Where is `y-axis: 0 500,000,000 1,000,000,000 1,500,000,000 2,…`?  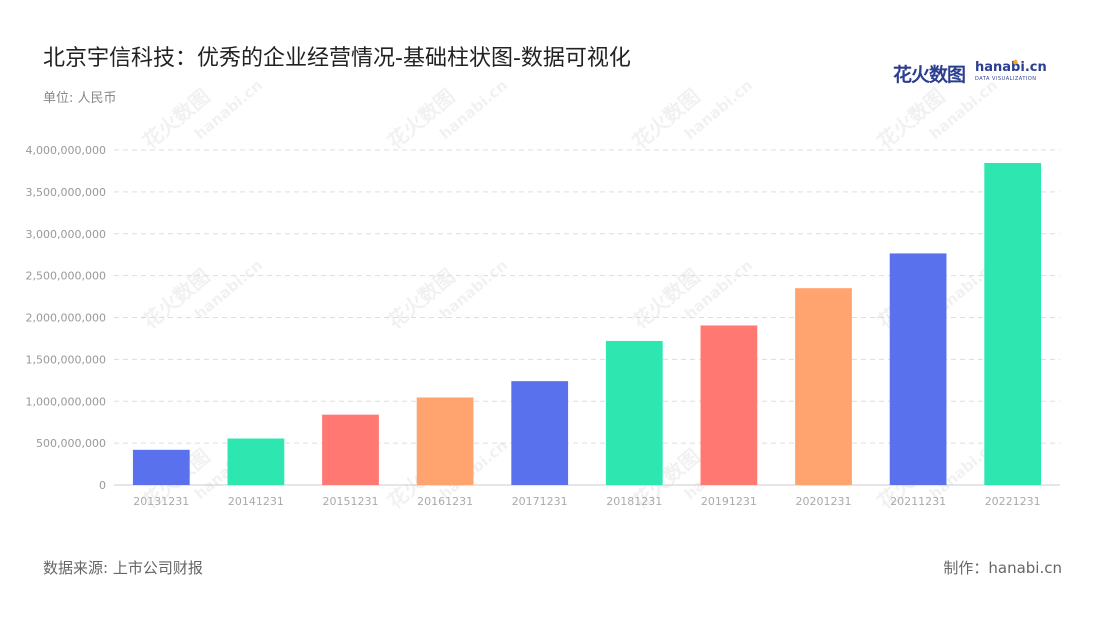 y-axis: 0 500,000,000 1,000,000,000 1,500,000,000 2,… is located at coordinates (66, 318).